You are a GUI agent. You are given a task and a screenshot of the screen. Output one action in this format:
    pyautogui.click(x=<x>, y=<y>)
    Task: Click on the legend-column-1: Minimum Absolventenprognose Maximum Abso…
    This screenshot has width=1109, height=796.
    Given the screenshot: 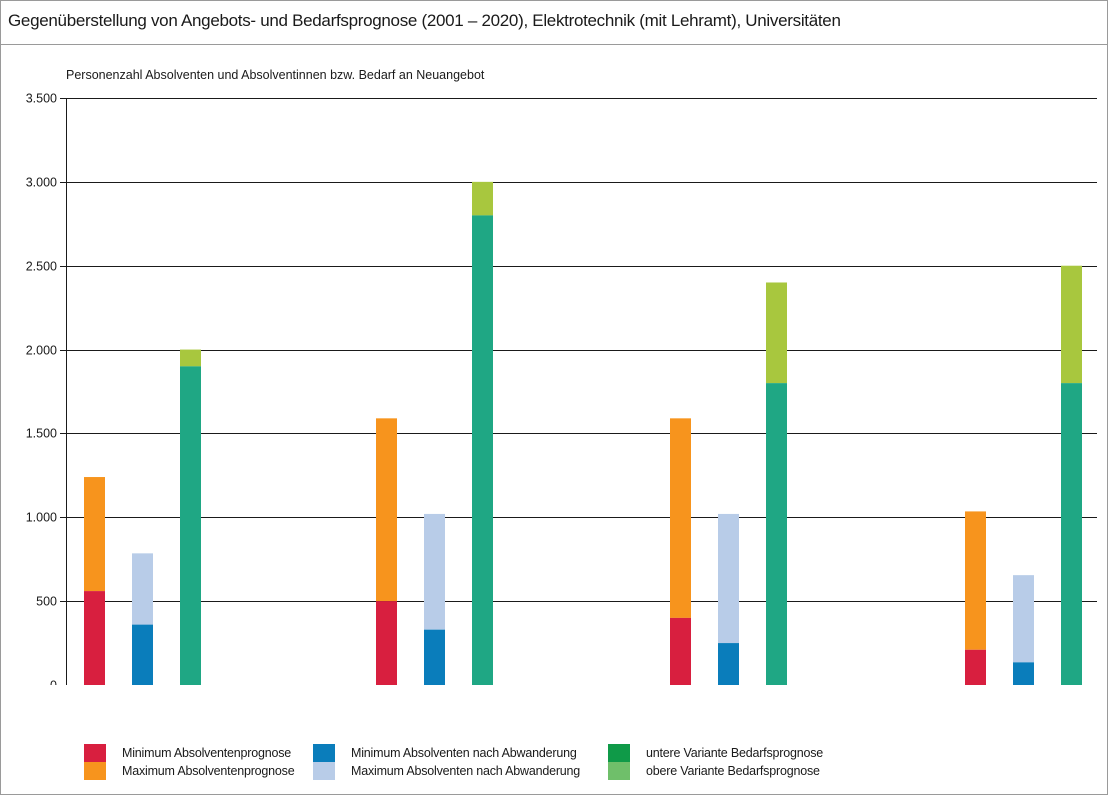 What is the action you would take?
    pyautogui.click(x=189, y=762)
    